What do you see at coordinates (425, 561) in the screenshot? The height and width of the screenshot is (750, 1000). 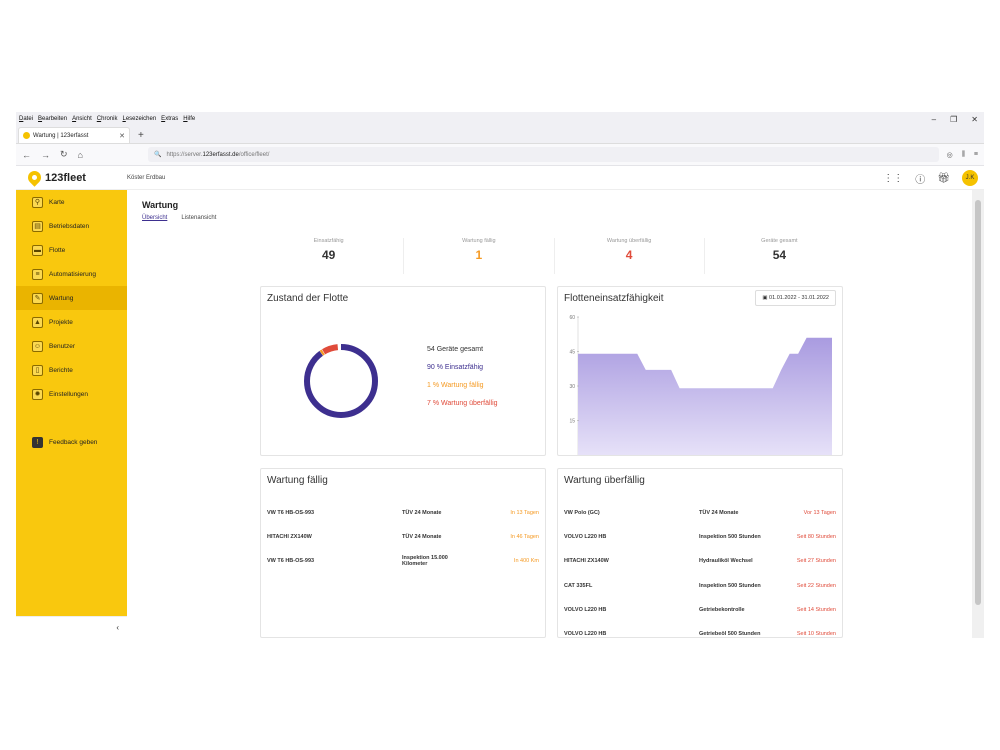 I see `maintenance-task: Inspektion 15.000 Kilometer` at bounding box center [425, 561].